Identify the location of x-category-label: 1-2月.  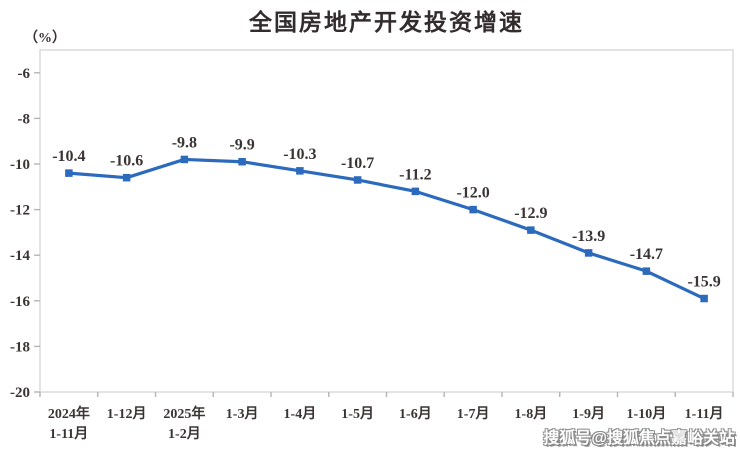
(184, 434).